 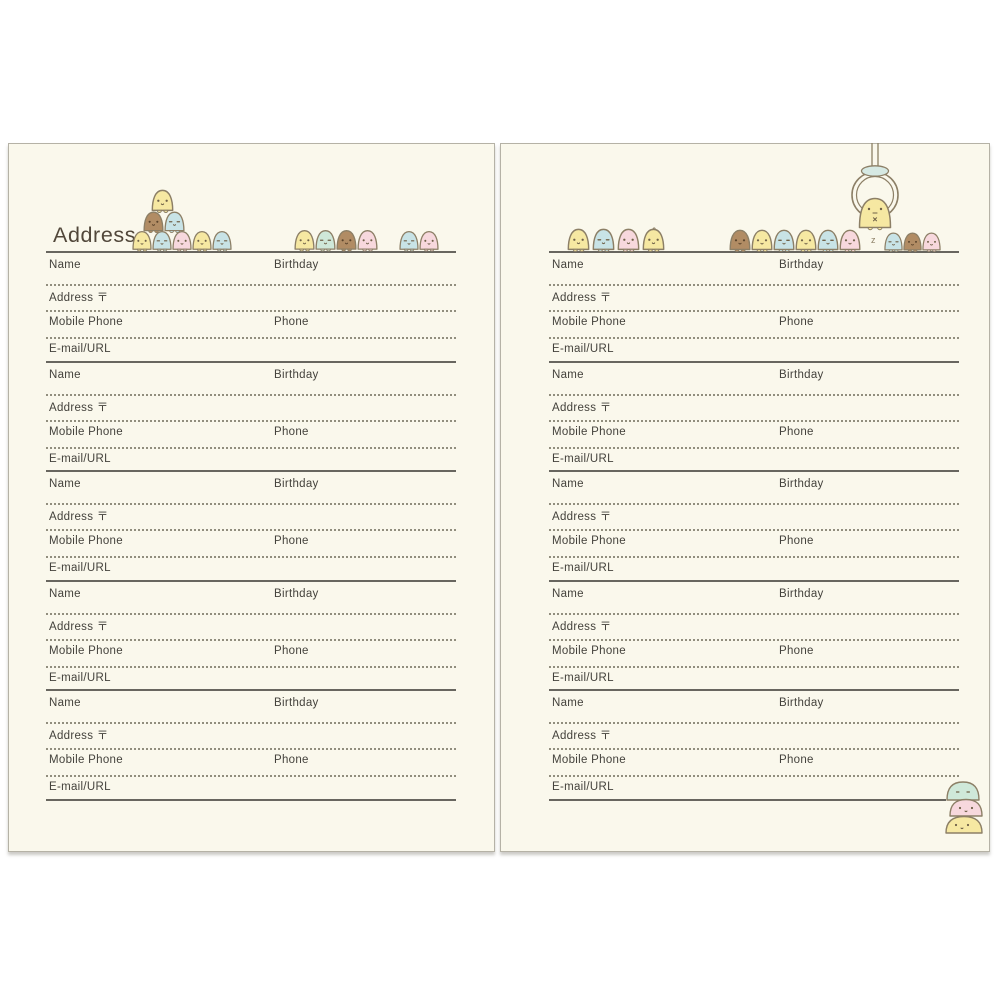 I want to click on tapioca-pyramid-bottom-row, so click(x=181, y=241).